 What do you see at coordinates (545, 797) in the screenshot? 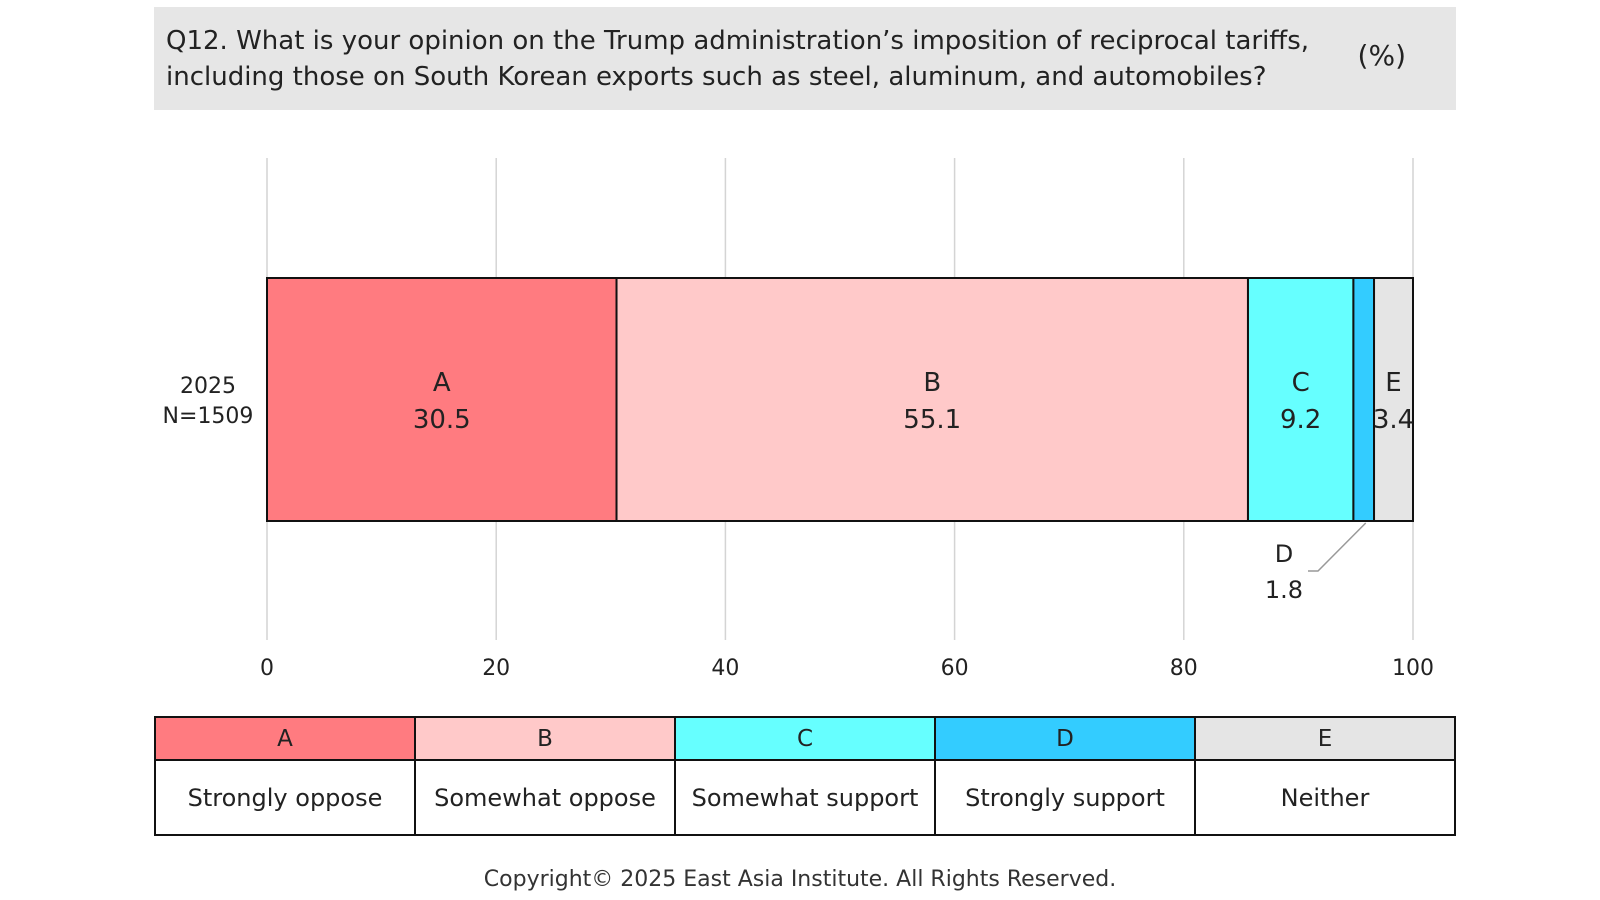
I see `legend-label-b: Somewhat oppose` at bounding box center [545, 797].